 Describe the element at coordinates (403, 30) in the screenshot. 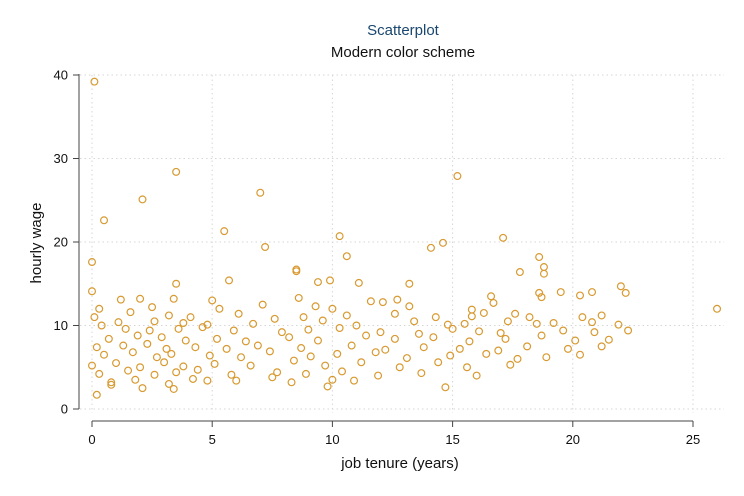

I see `chart-title: Scatterplot` at that location.